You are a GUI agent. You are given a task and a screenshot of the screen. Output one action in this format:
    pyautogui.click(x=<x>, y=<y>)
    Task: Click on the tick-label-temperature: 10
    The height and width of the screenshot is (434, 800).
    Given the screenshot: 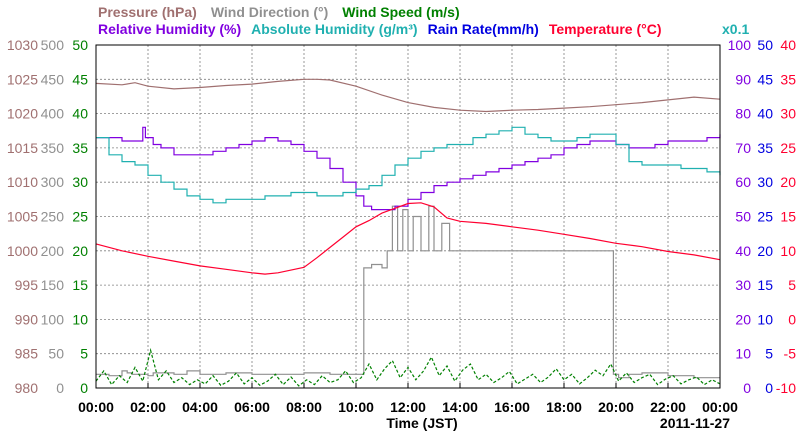 What is the action you would take?
    pyautogui.click(x=788, y=251)
    